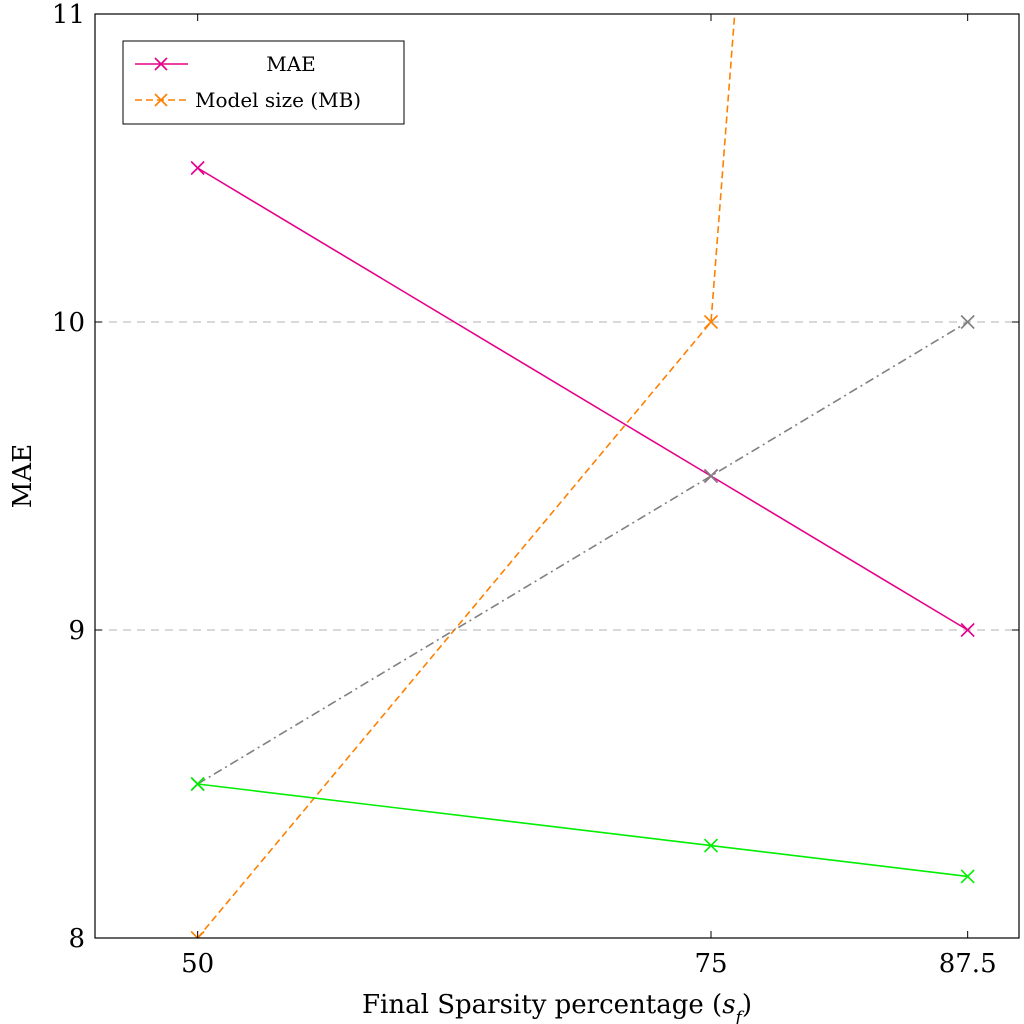 The image size is (1024, 1024). What do you see at coordinates (161, 64) in the screenshot?
I see `legend-marker-mae` at bounding box center [161, 64].